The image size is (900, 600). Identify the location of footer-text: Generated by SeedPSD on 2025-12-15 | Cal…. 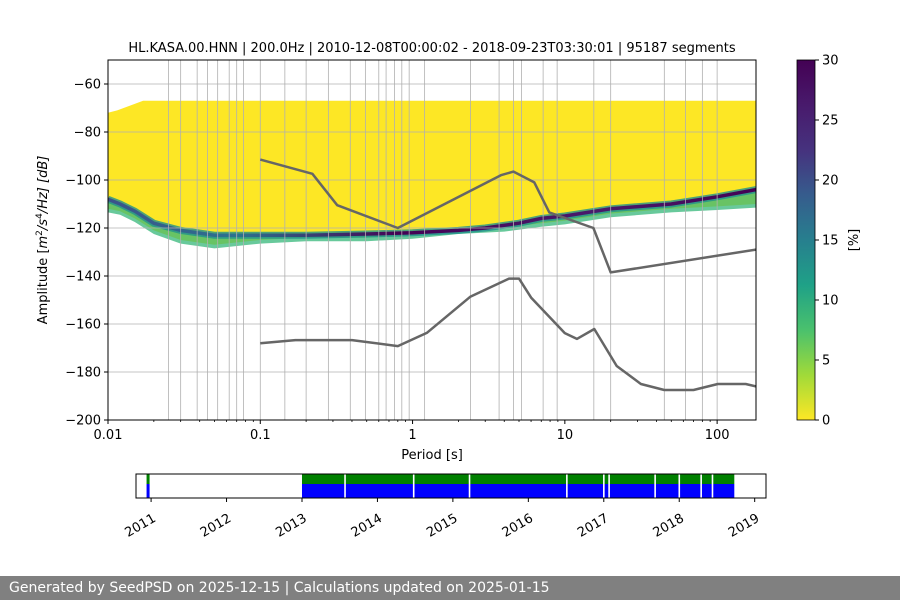
(279, 588).